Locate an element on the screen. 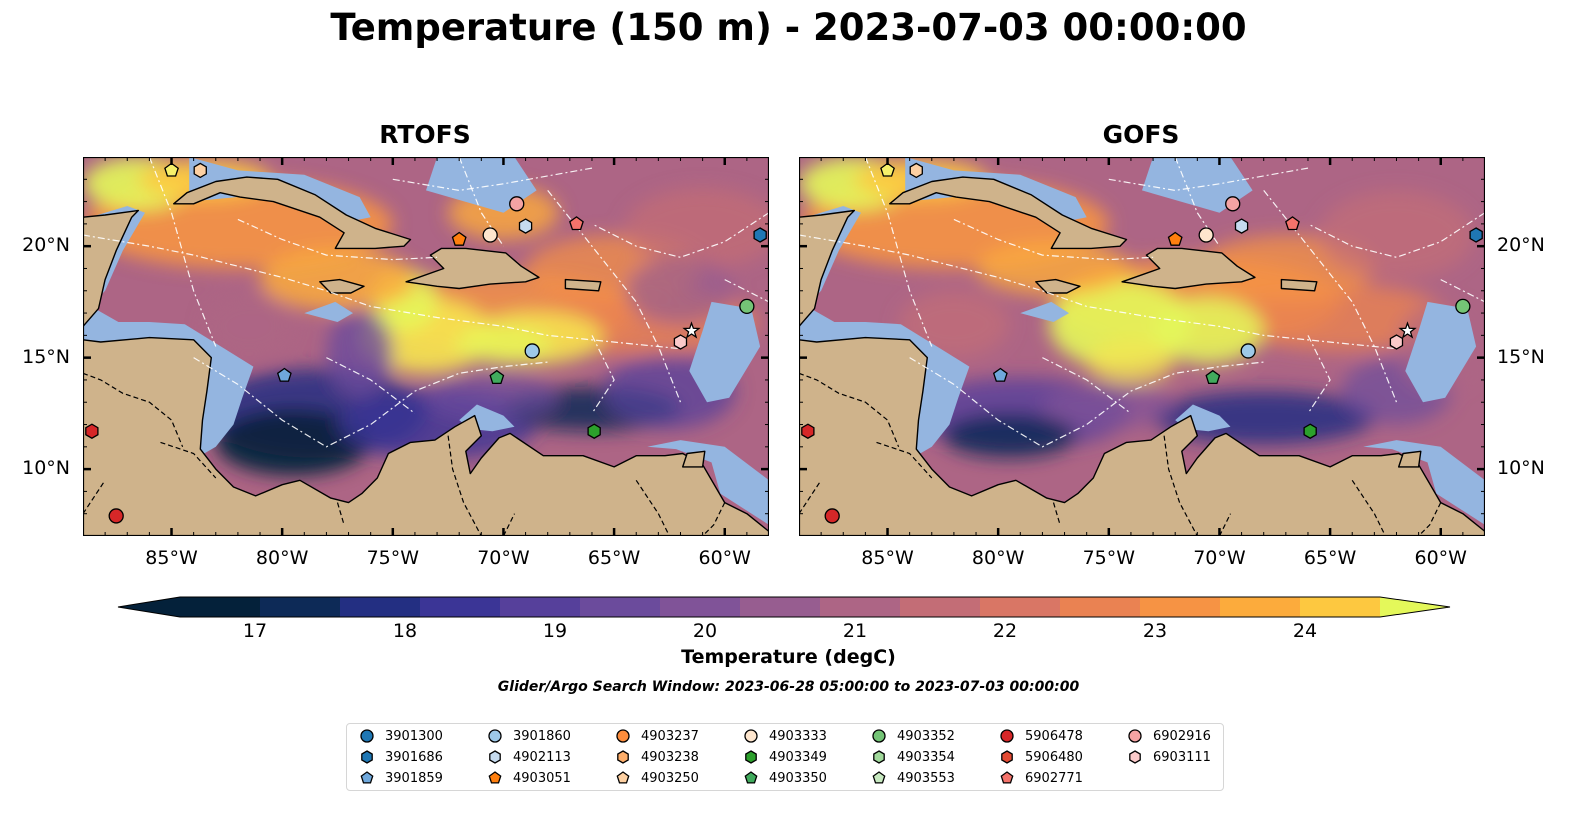 The width and height of the screenshot is (1577, 827). rtofs-lon-tick-label: 75°W is located at coordinates (393, 558).